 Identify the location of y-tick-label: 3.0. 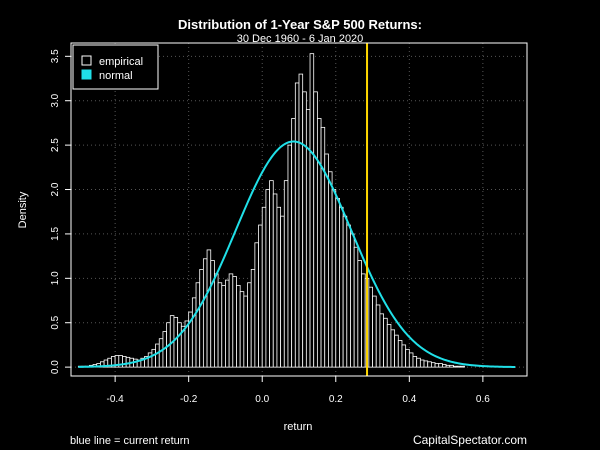
(55, 100).